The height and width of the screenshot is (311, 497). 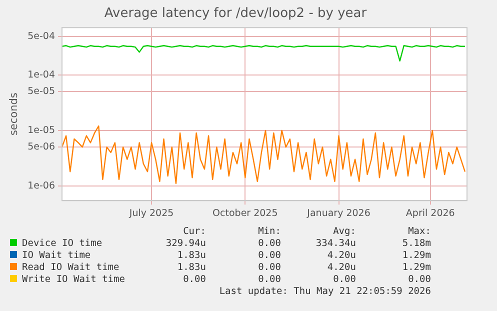 What do you see at coordinates (194, 231) in the screenshot?
I see `text: Cur:` at bounding box center [194, 231].